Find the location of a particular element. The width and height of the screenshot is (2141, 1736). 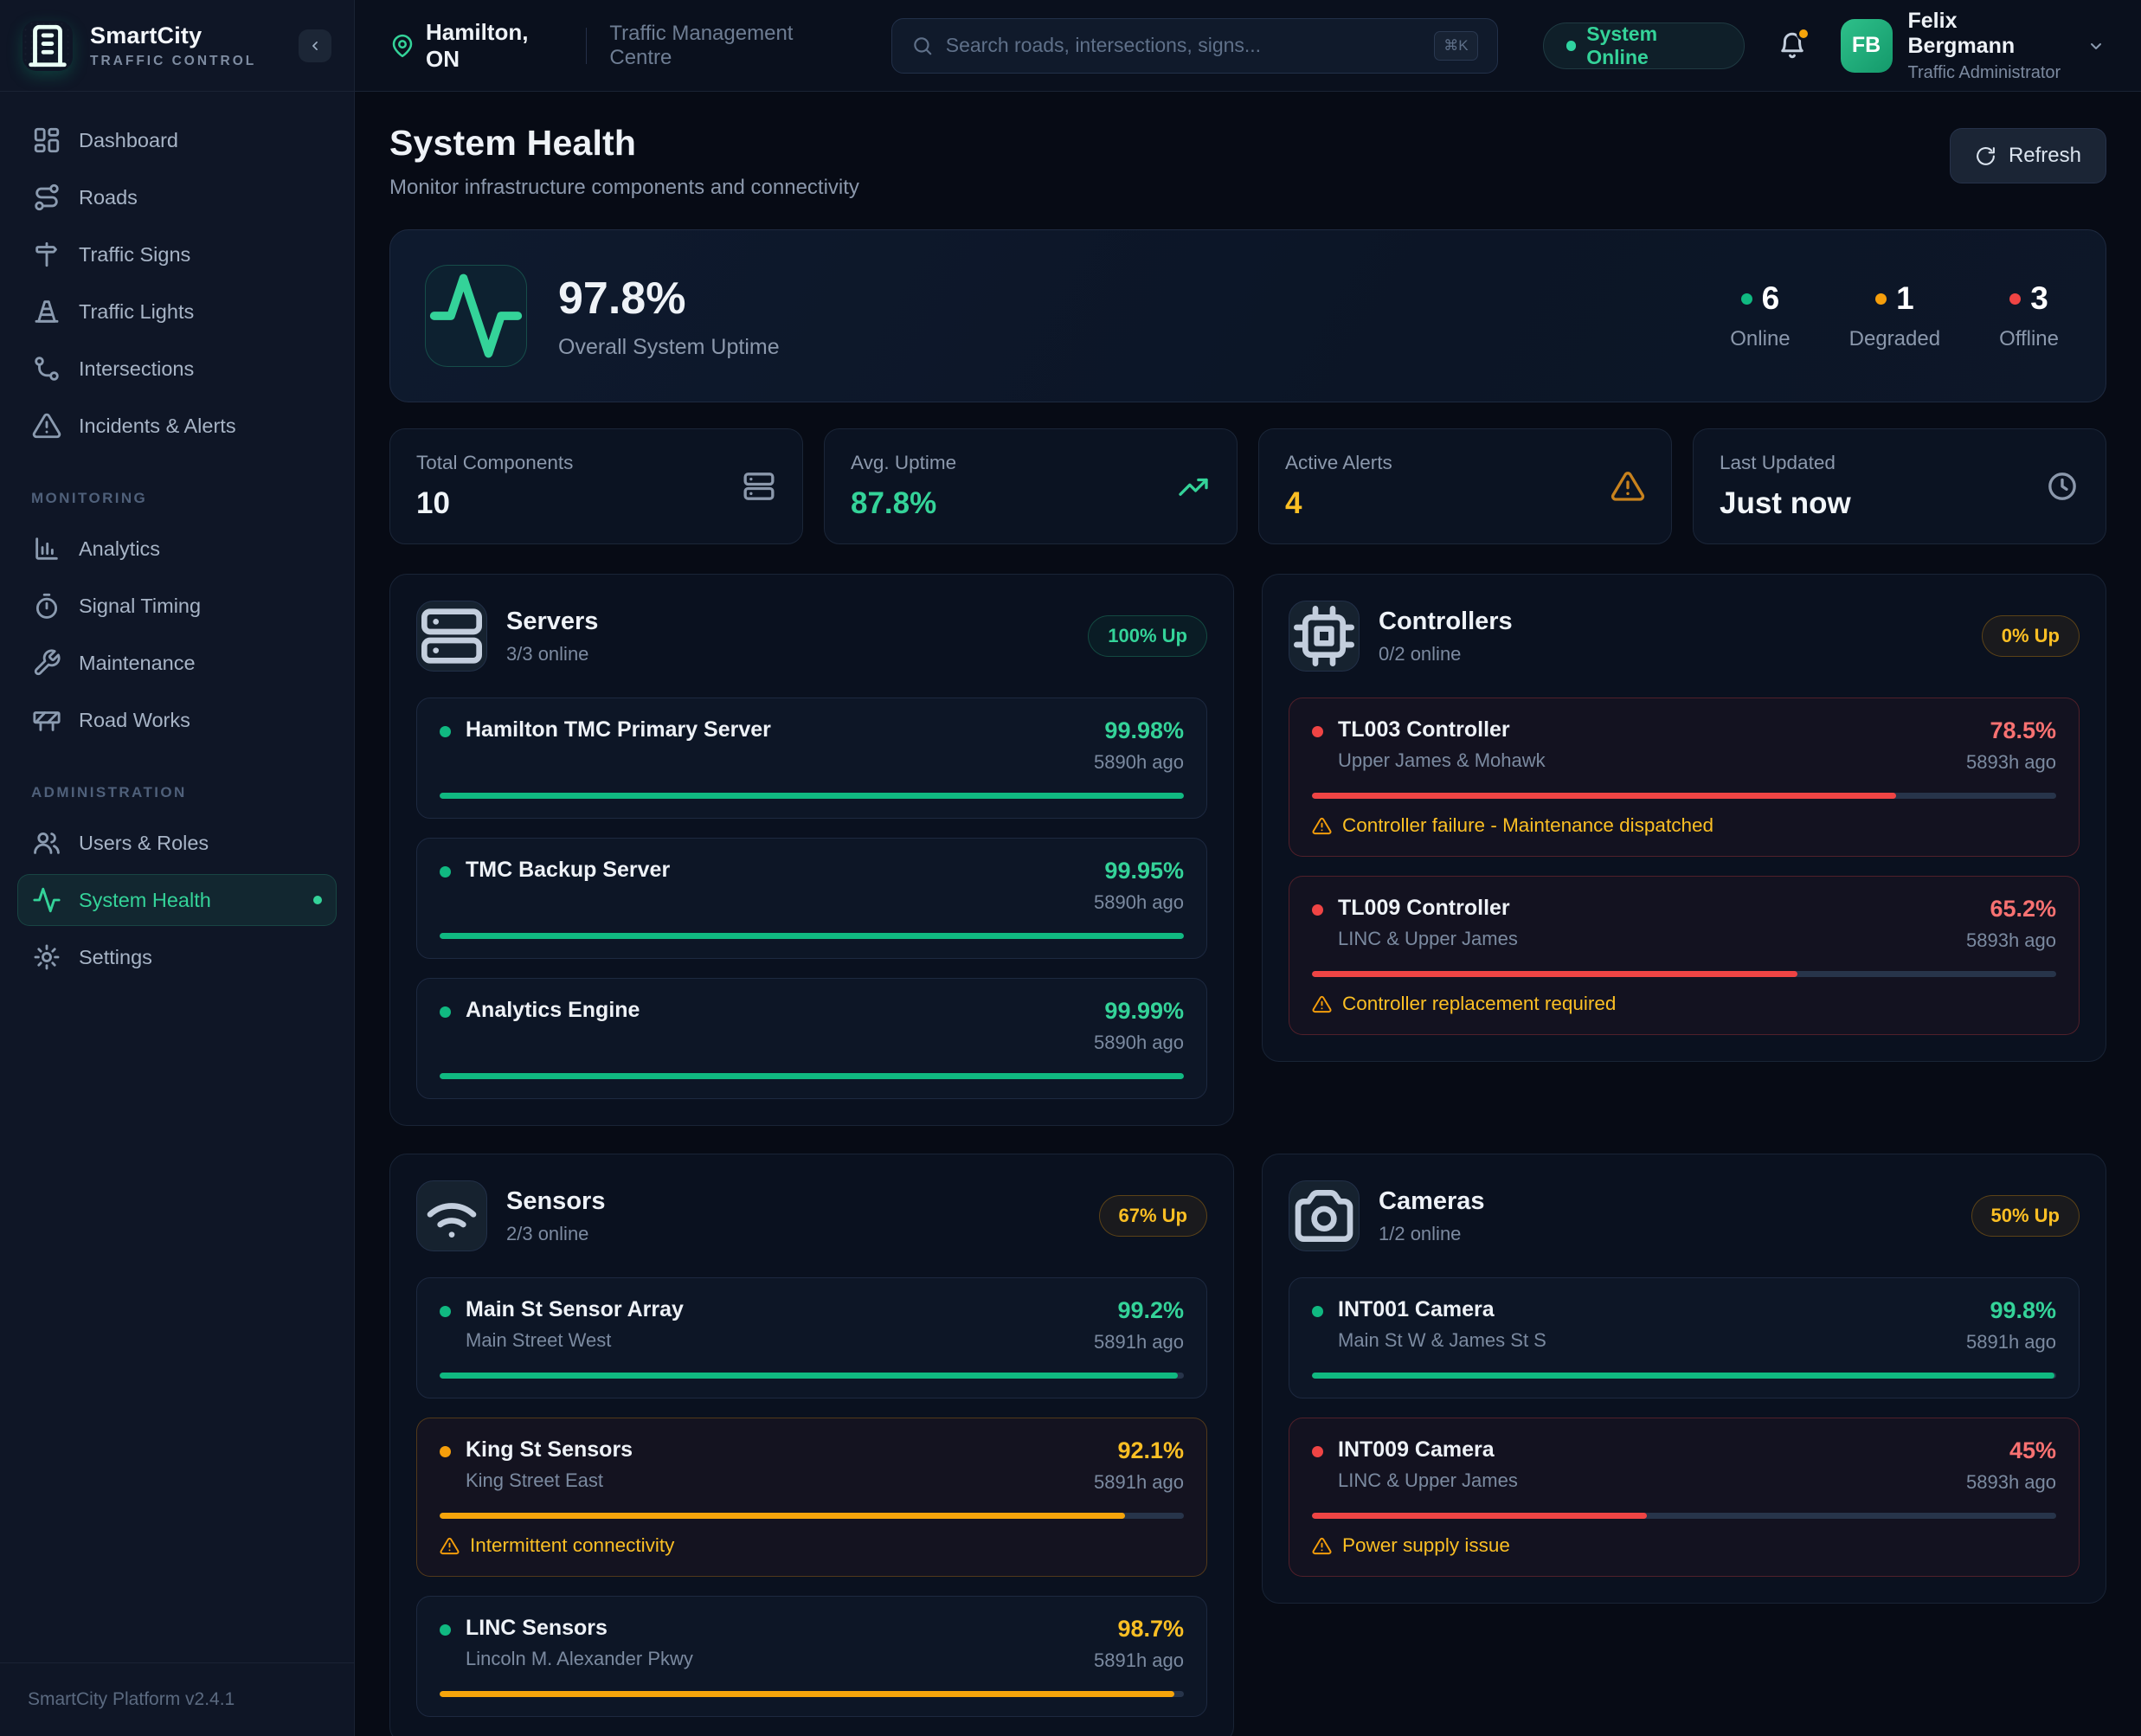

signpost-icon is located at coordinates (46, 255).